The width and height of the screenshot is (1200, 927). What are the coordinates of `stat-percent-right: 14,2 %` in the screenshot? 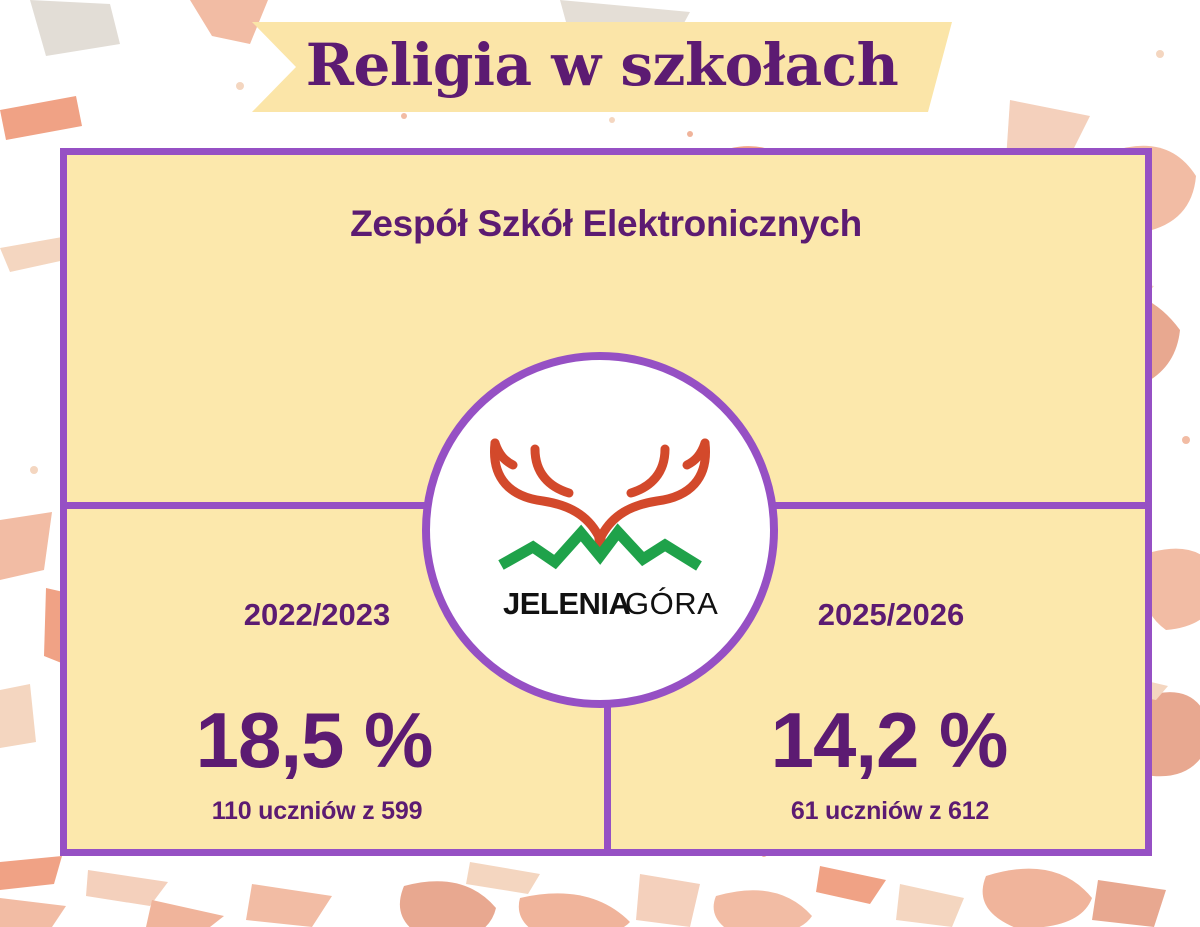 It's located at (889, 740).